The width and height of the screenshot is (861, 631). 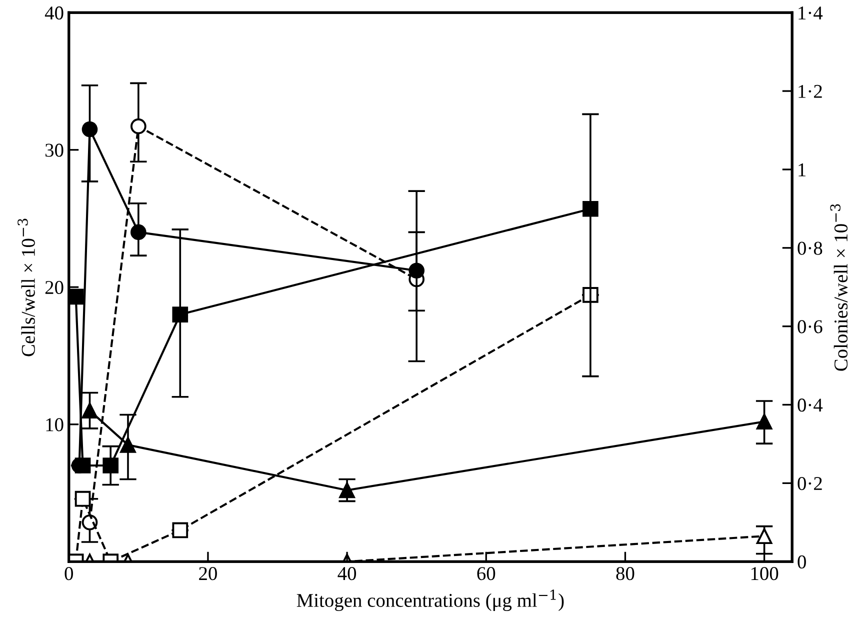 I want to click on y2-tick-label: 0, so click(x=802, y=562).